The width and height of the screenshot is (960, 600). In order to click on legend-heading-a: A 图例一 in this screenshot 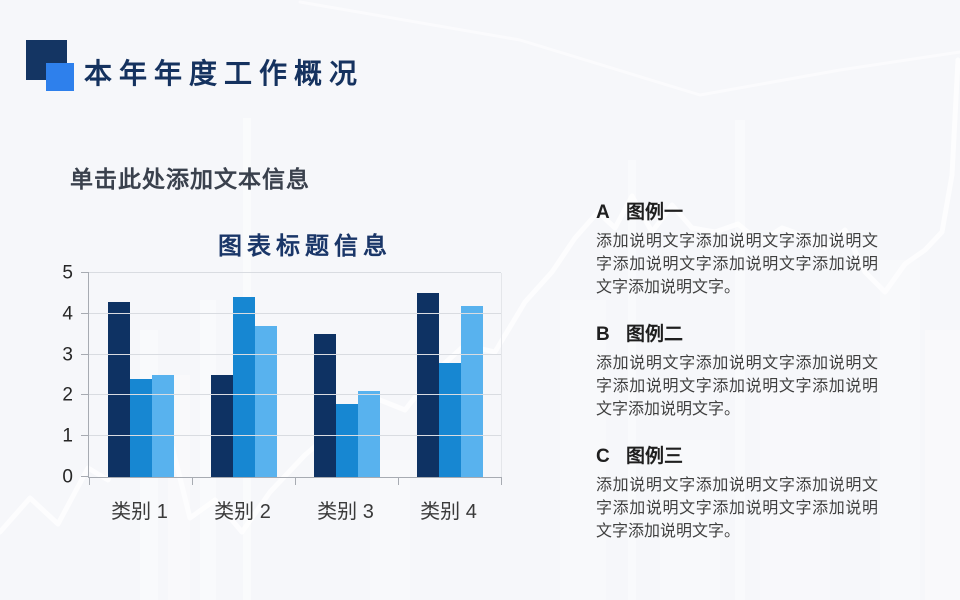, I will do `click(746, 213)`.